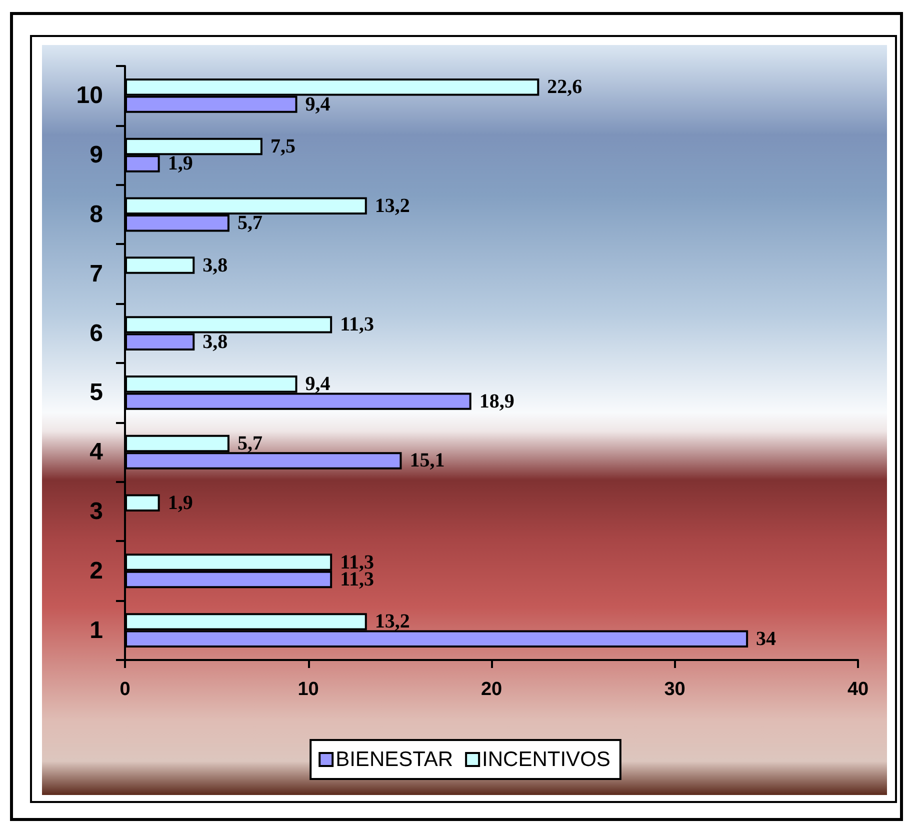  I want to click on legend-label: BIENESTAR, so click(395, 759).